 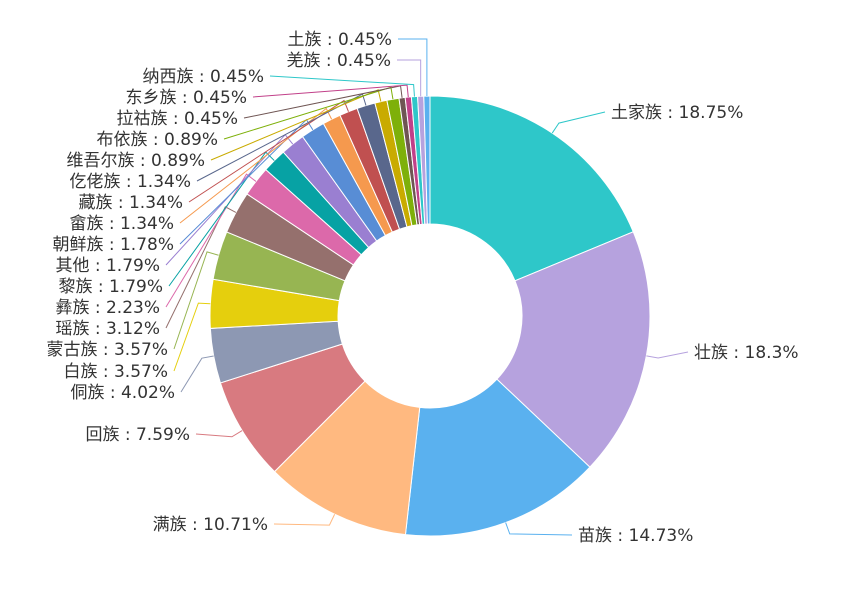 What do you see at coordinates (203, 77) in the screenshot?
I see `slice-label: 纳西族 : 0.45%` at bounding box center [203, 77].